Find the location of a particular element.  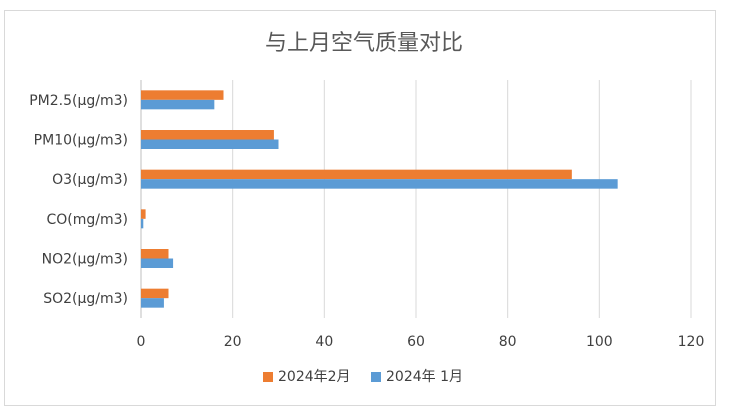

x-tick-labels: 0 20 40 60 80 100 120 is located at coordinates (421, 342).